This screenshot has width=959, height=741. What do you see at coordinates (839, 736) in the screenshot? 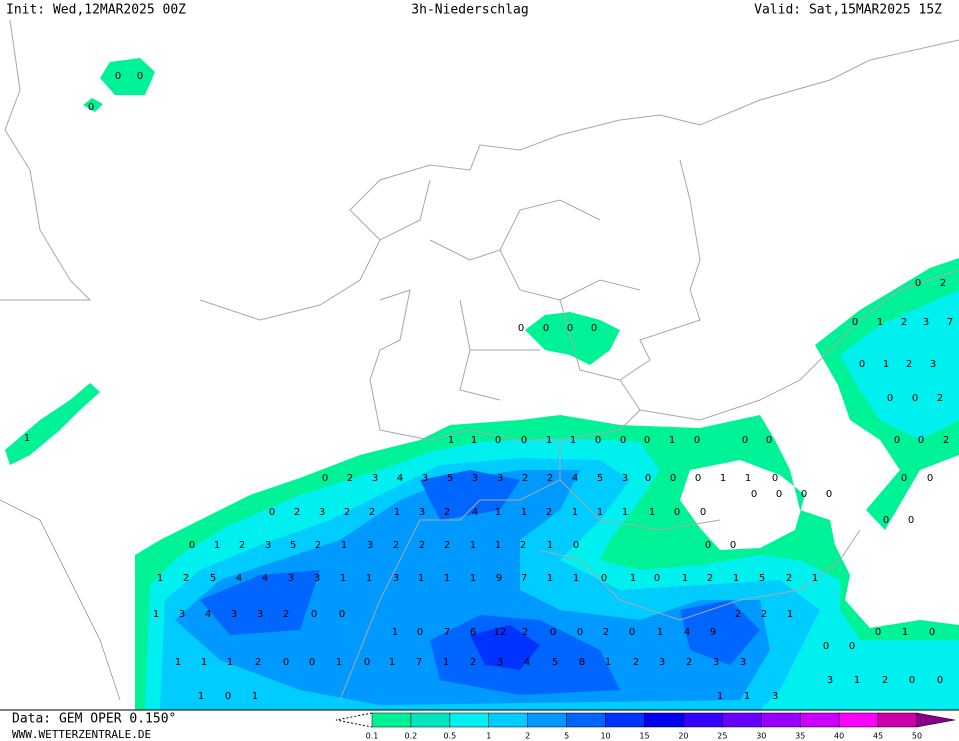
I see `colorbar-label: 40` at bounding box center [839, 736].